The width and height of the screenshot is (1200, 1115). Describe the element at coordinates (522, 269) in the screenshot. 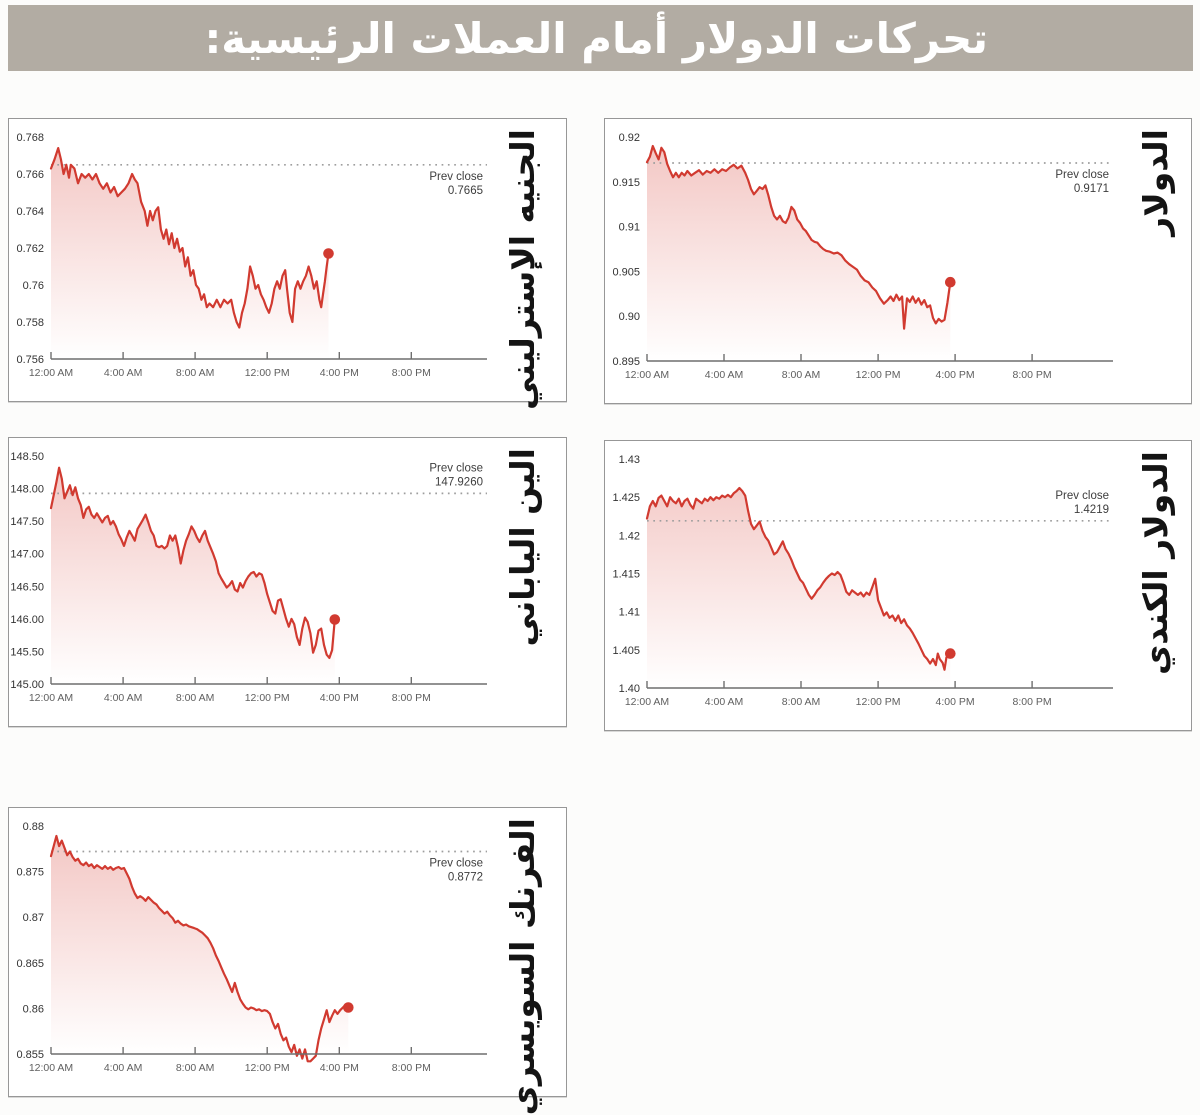

I see `gbp-currency-label: الجنيه الإسترليني` at that location.